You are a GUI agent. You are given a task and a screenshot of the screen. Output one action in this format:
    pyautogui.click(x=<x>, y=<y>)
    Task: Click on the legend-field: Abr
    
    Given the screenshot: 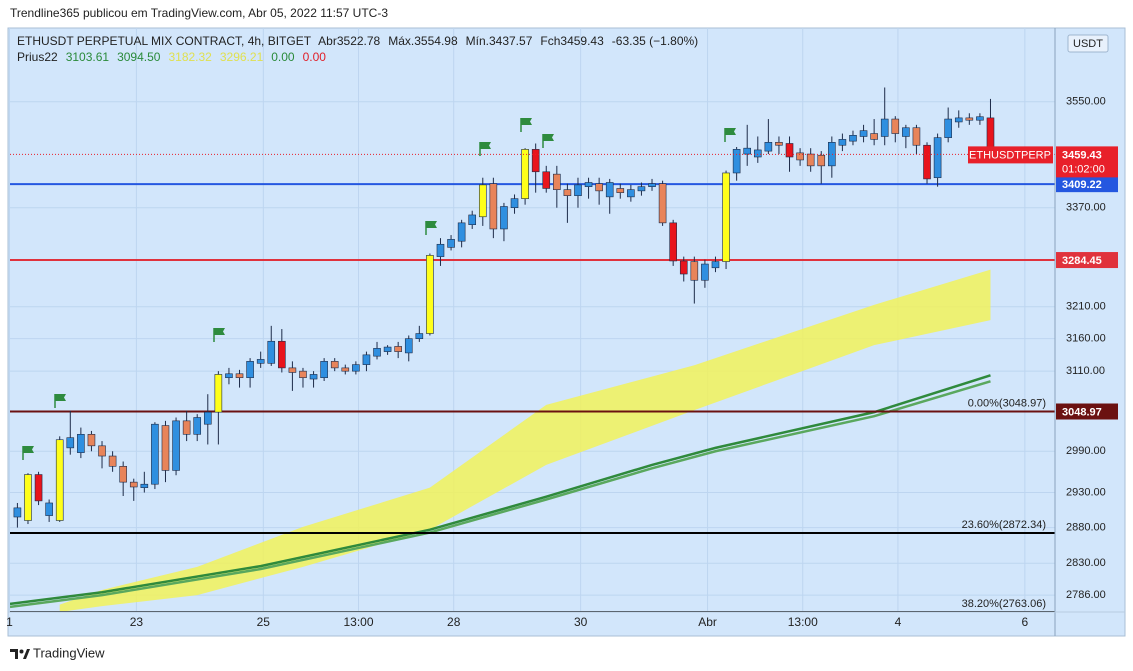 What is the action you would take?
    pyautogui.click(x=327, y=41)
    